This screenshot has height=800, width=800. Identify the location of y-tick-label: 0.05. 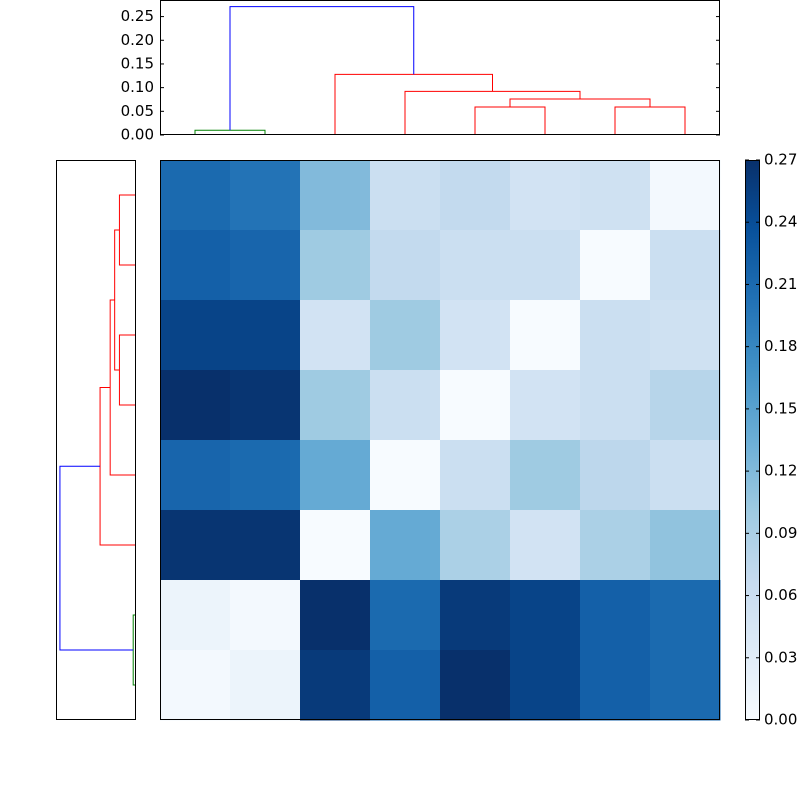
(137, 111).